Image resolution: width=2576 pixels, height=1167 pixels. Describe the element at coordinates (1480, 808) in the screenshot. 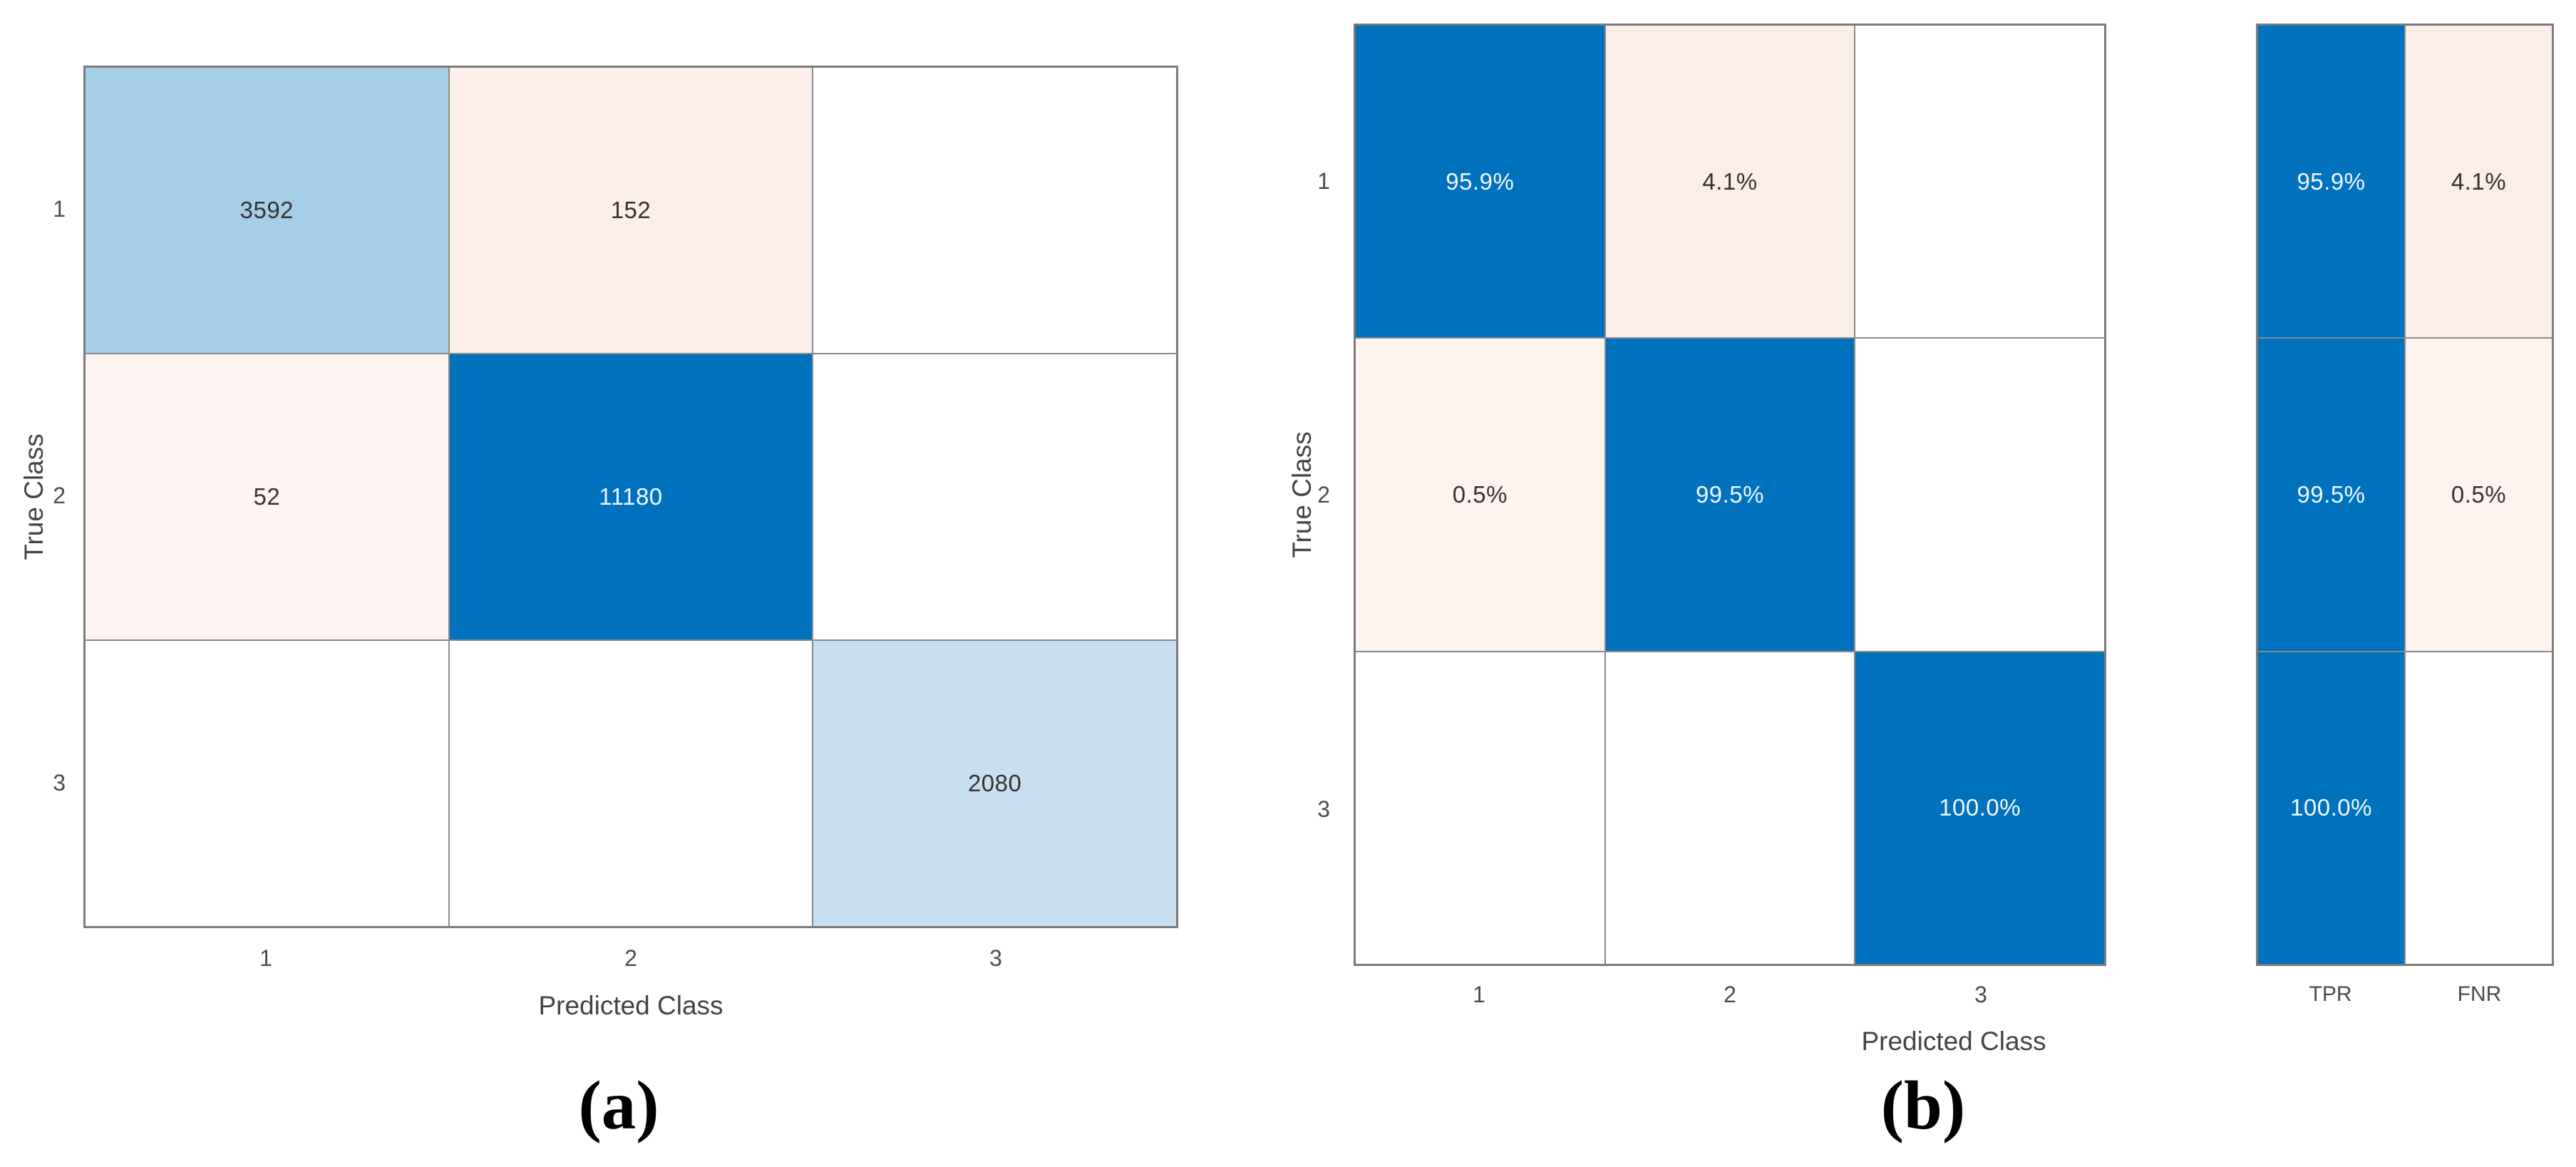

I see `cell-b-r3c1` at that location.